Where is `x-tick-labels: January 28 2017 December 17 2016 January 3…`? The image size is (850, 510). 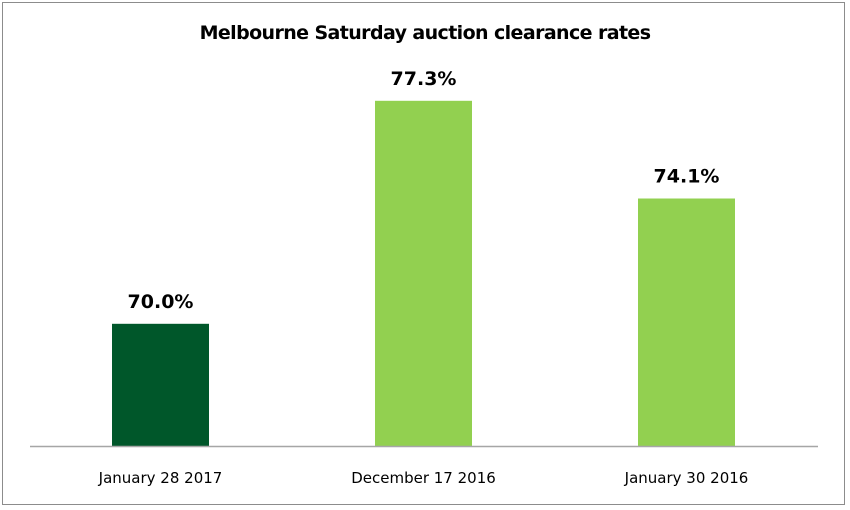 x-tick-labels: January 28 2017 December 17 2016 January 3… is located at coordinates (423, 478).